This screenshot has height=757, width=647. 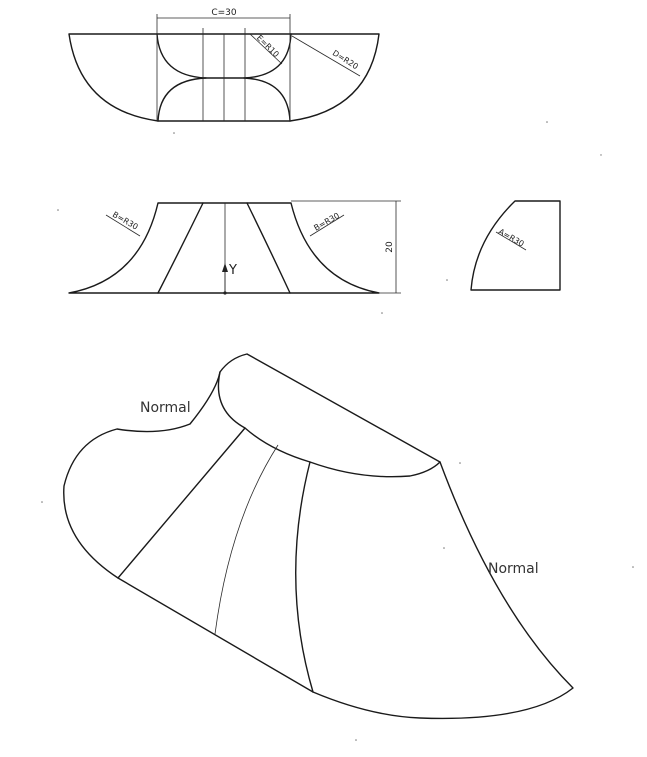 I want to click on normal-label-top: Normal, so click(x=165, y=408).